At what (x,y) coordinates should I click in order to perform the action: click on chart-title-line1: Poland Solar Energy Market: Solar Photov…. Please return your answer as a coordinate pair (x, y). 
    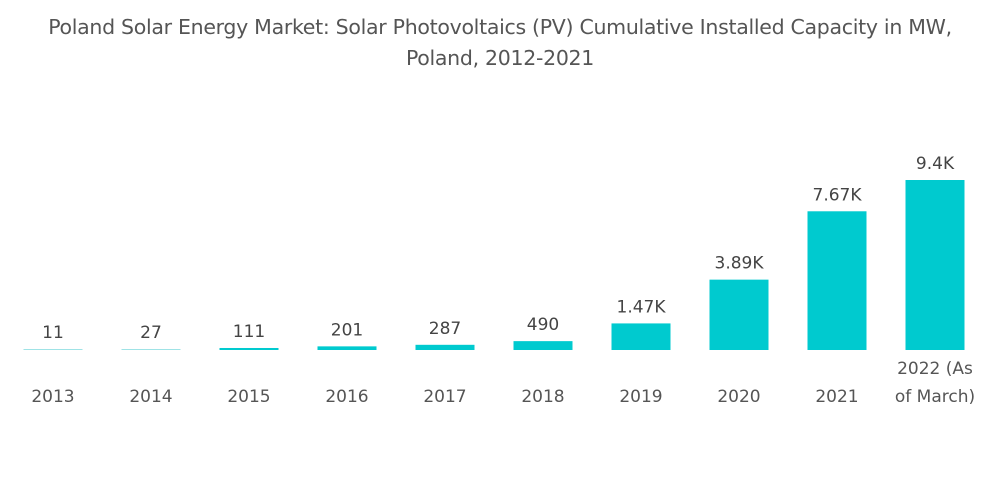
    Looking at the image, I should click on (500, 27).